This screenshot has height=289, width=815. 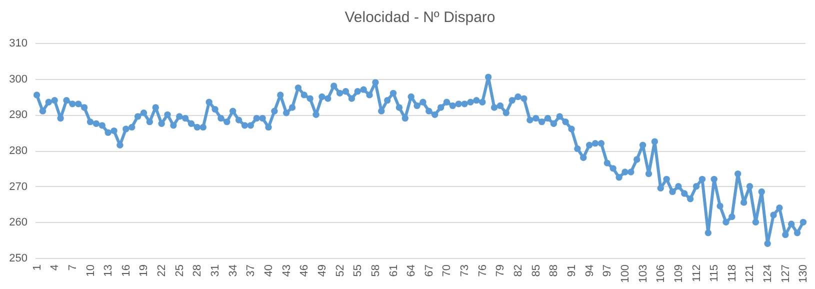 I want to click on x-tick-label: 112, so click(x=696, y=273).